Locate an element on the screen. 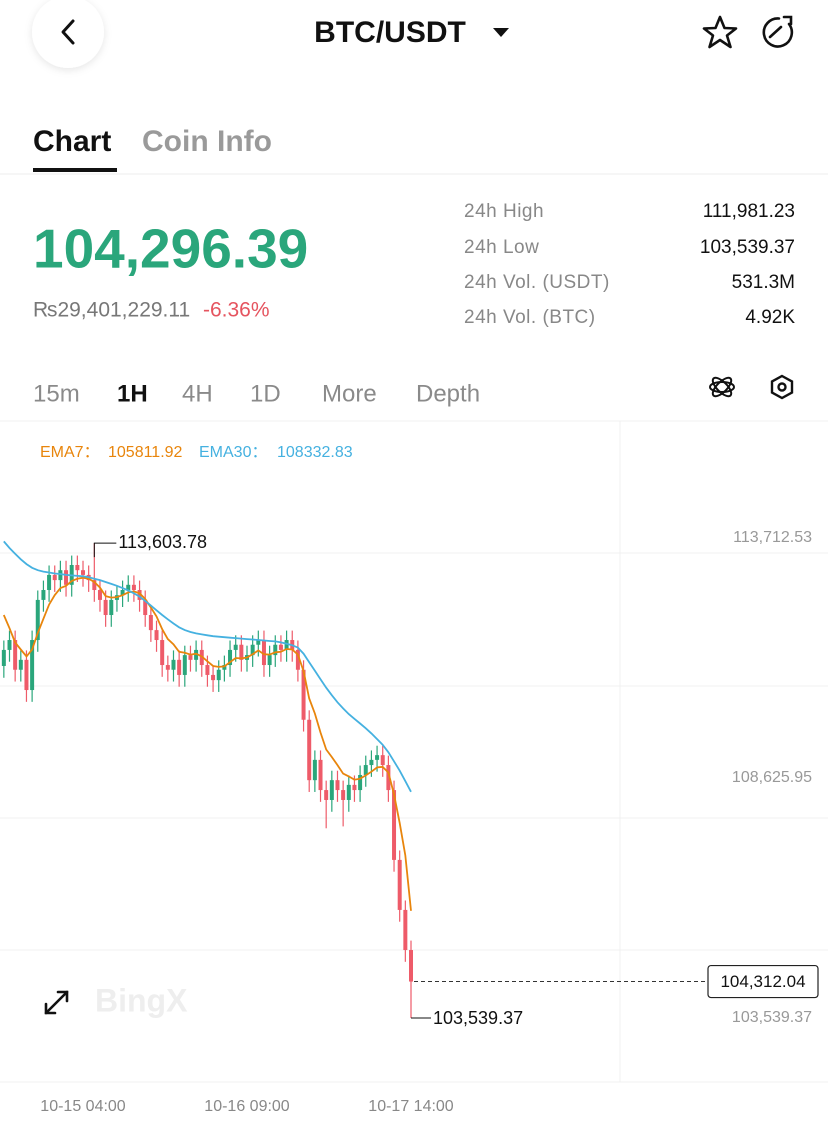 The image size is (828, 1124). interval-tab: More is located at coordinates (349, 393).